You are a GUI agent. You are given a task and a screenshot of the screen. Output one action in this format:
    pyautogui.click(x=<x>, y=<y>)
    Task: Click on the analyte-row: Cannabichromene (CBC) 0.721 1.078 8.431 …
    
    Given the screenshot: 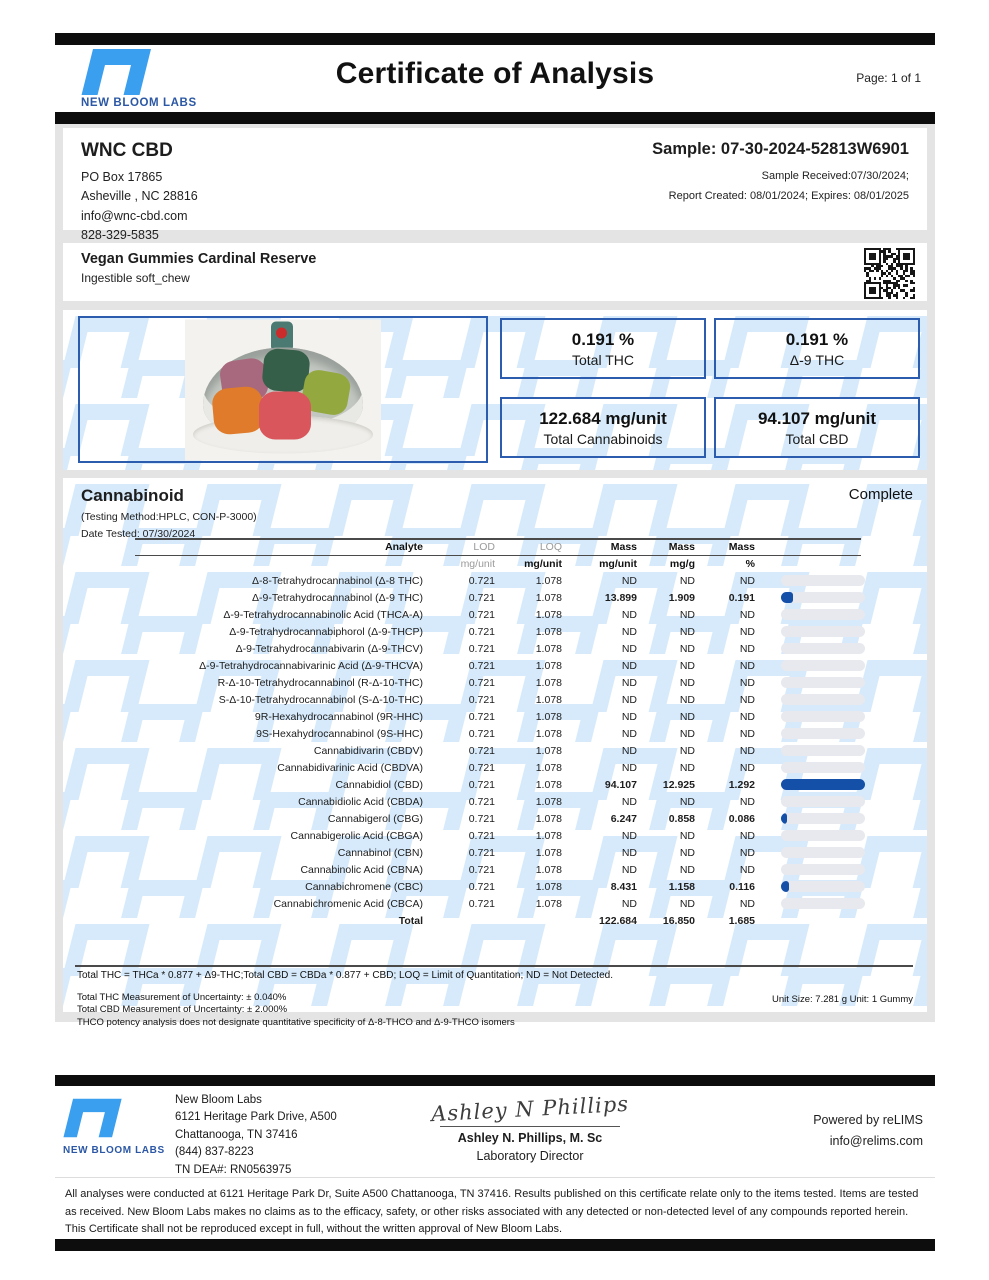 What is the action you would take?
    pyautogui.click(x=500, y=886)
    